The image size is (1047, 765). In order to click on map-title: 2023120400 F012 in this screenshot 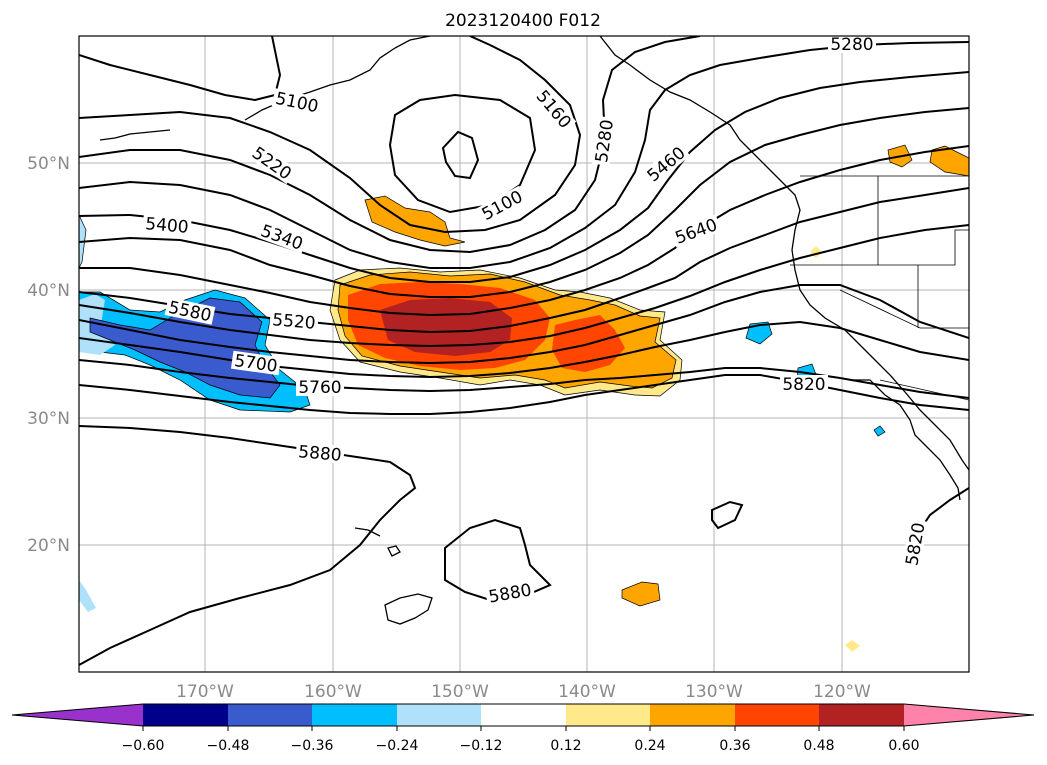, I will do `click(523, 21)`.